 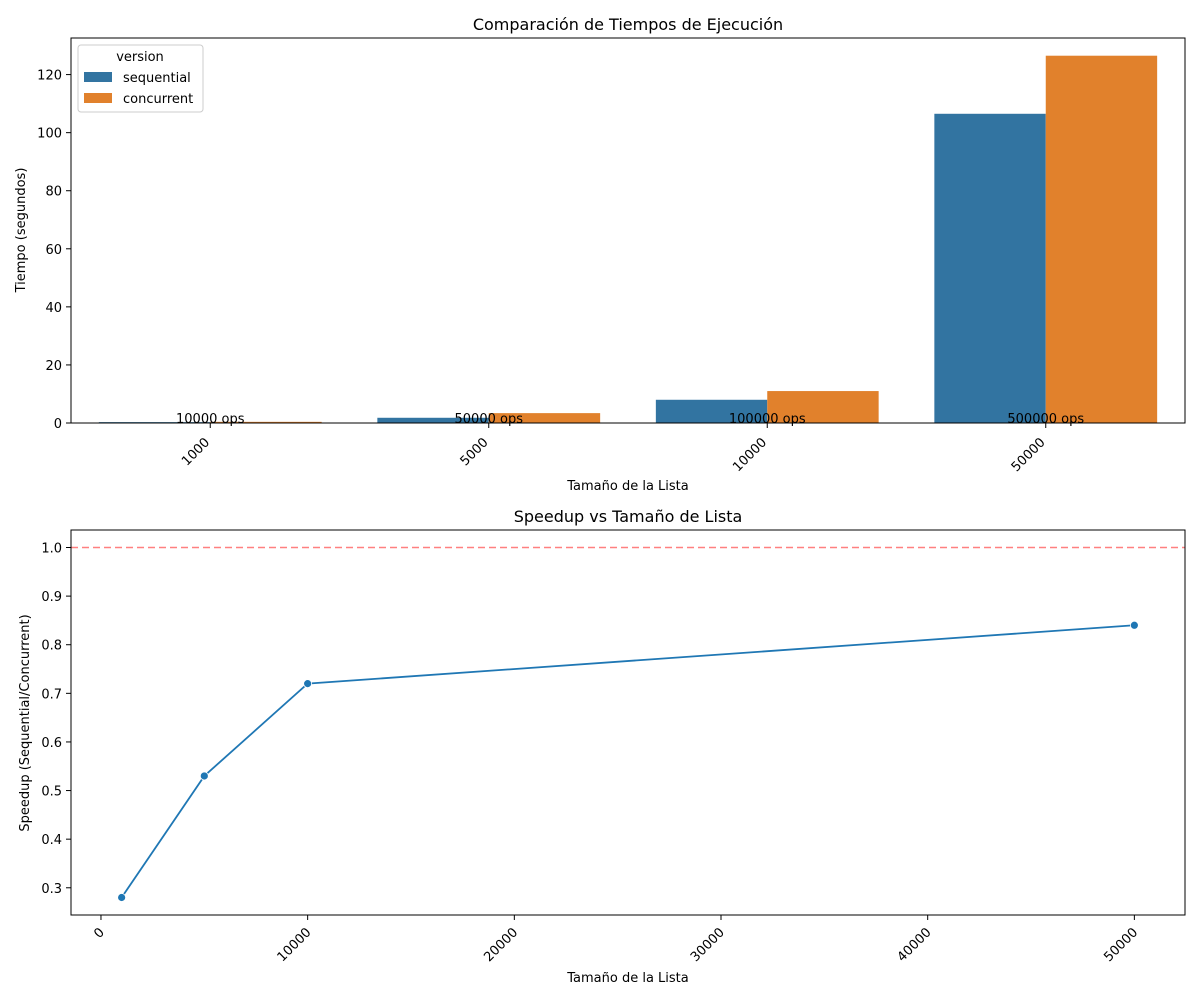 I want to click on chart2-y-ticks: 0.3 0.4 0.5 0.6 0.7 0.8 0.9 1.0, so click(x=56, y=719).